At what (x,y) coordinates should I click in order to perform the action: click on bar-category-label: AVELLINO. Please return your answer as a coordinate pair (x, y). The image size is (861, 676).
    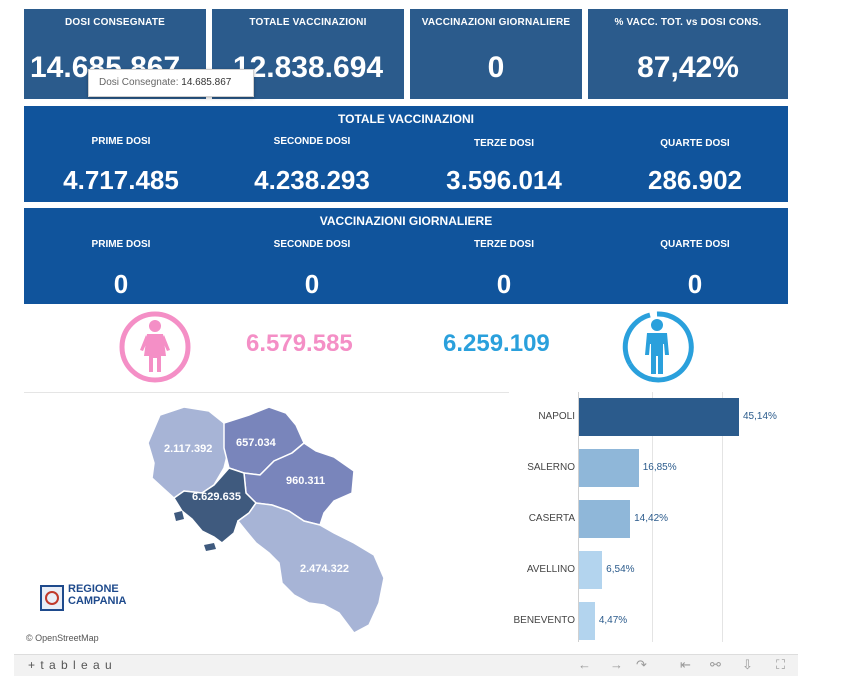
    Looking at the image, I should click on (550, 569).